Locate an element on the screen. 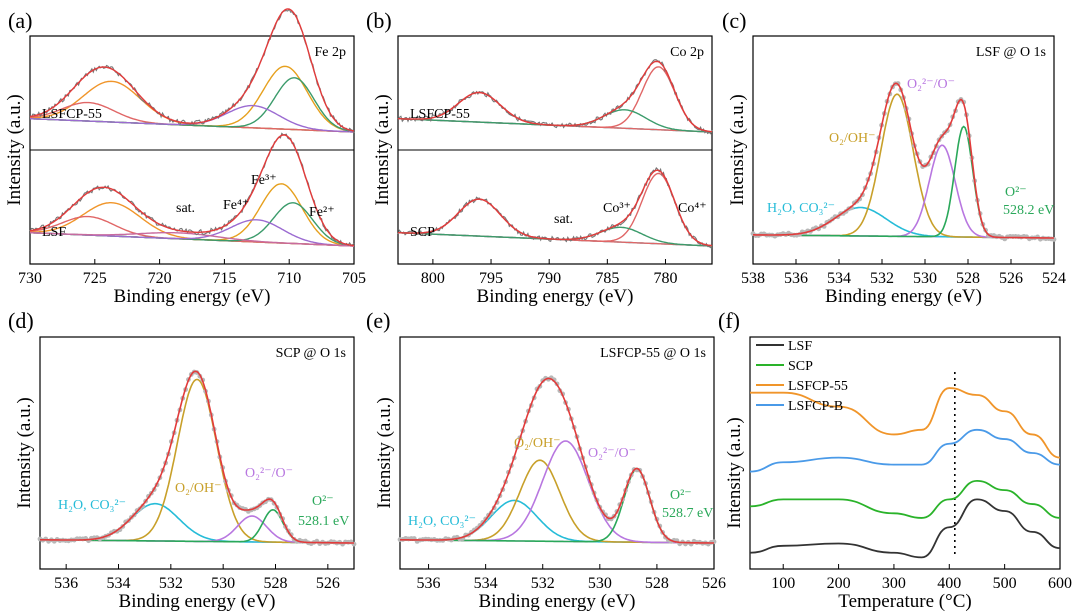  x-tick-label: 790 is located at coordinates (549, 278).